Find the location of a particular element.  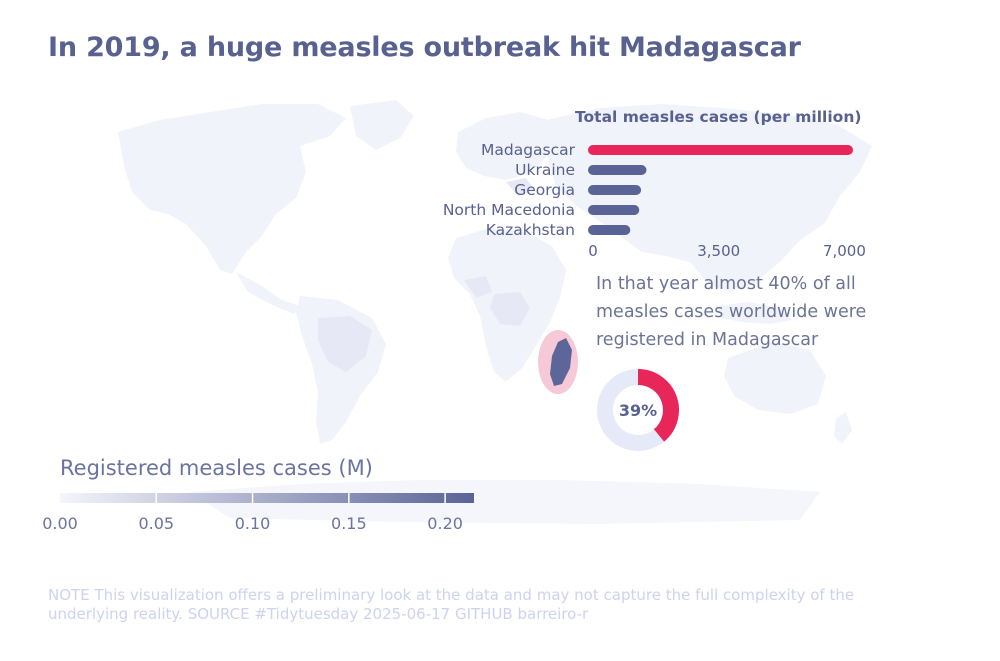

legend-tick-label: 0.10 is located at coordinates (253, 523).